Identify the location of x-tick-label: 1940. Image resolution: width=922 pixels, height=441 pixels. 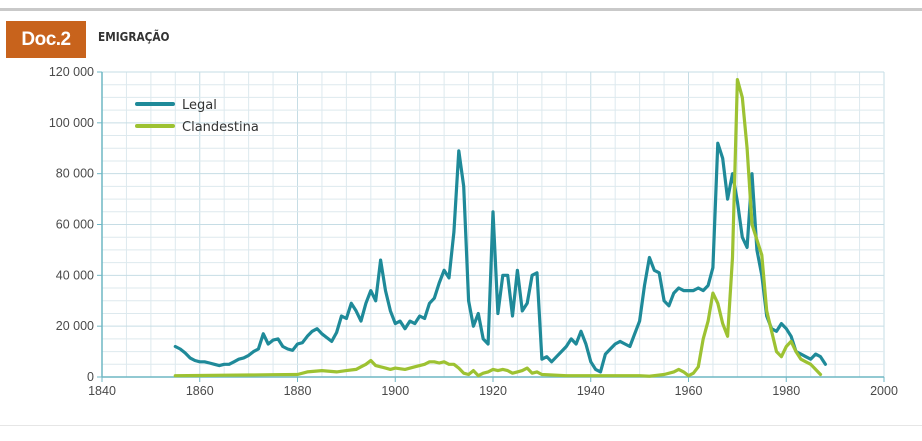
(591, 391).